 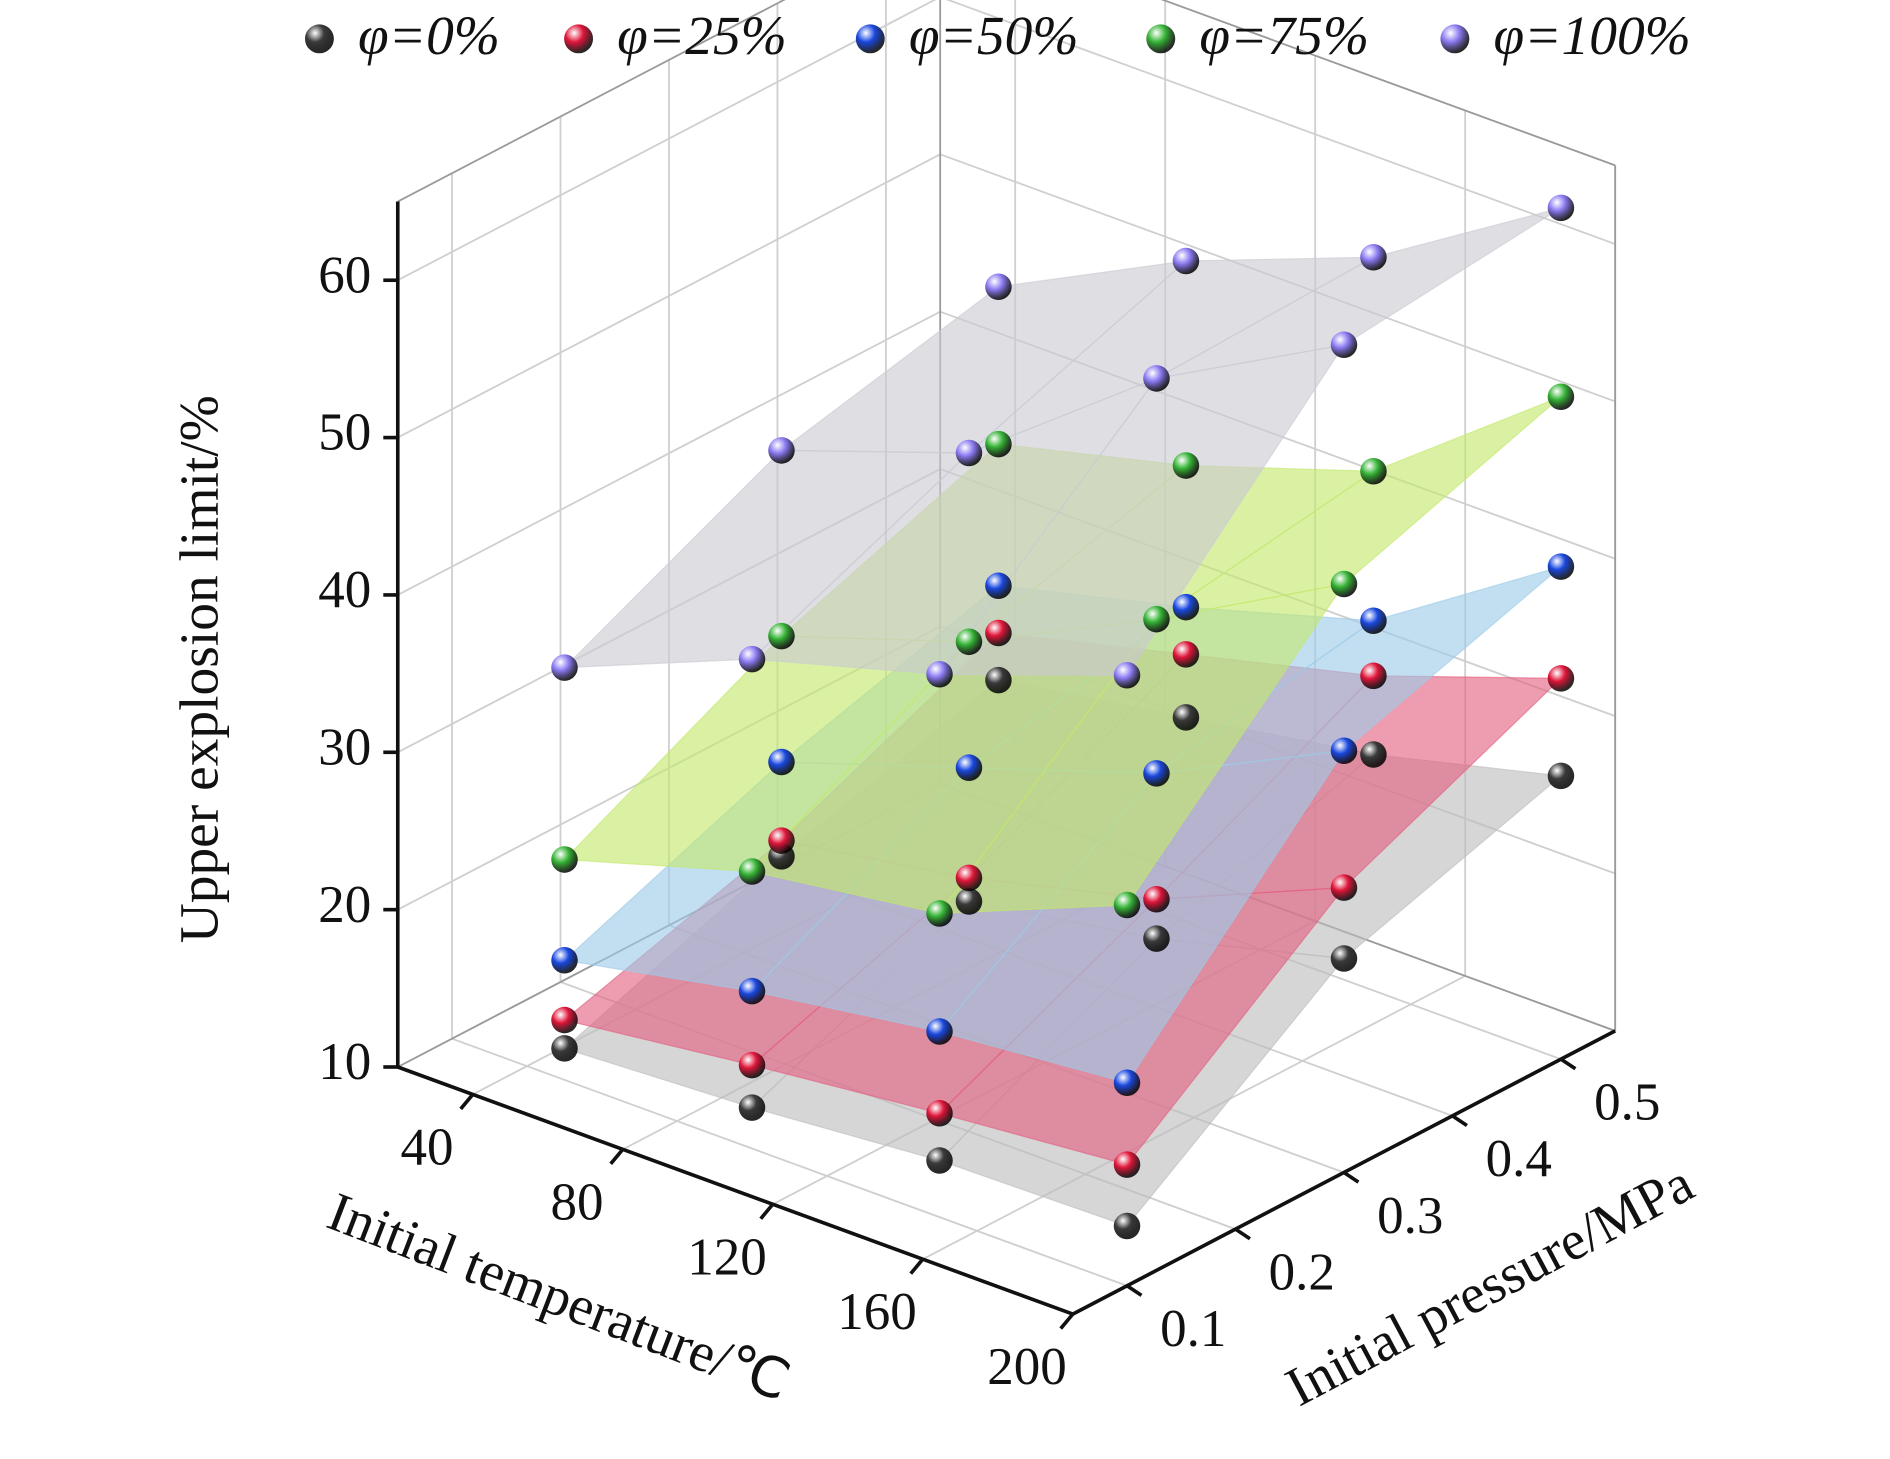 What do you see at coordinates (344, 1062) in the screenshot?
I see `z-tick-label: 10` at bounding box center [344, 1062].